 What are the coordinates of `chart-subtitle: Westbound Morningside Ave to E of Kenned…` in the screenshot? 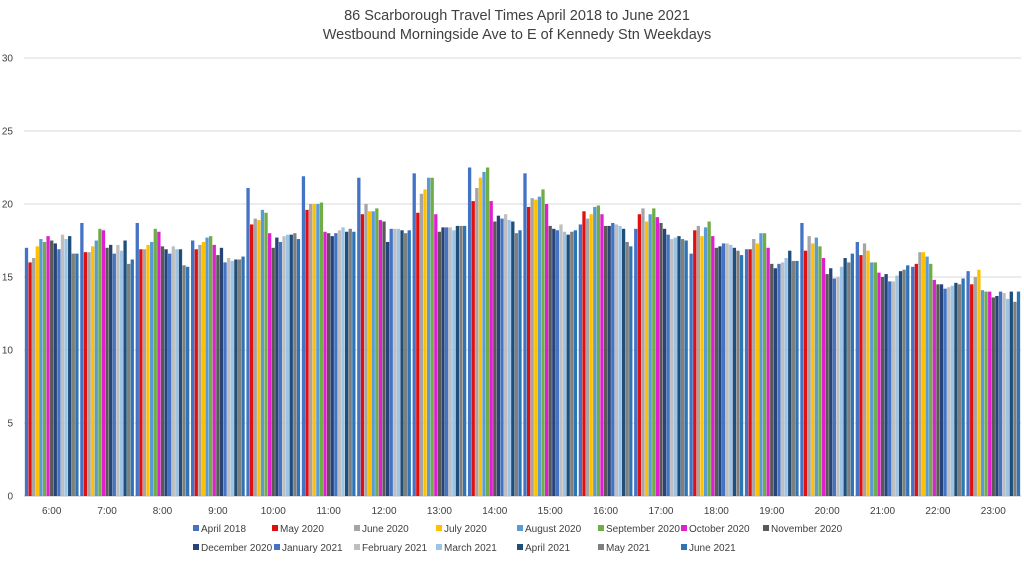 It's located at (517, 35).